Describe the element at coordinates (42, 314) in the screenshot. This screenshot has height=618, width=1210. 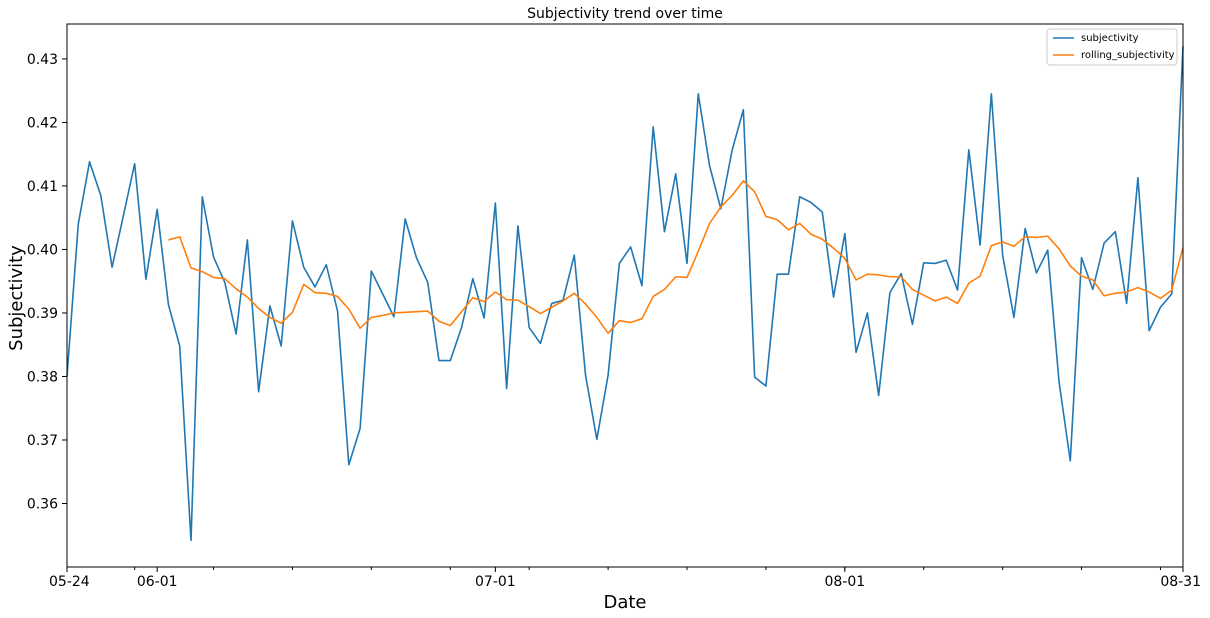
I see `y-tick-label: 0.39` at that location.